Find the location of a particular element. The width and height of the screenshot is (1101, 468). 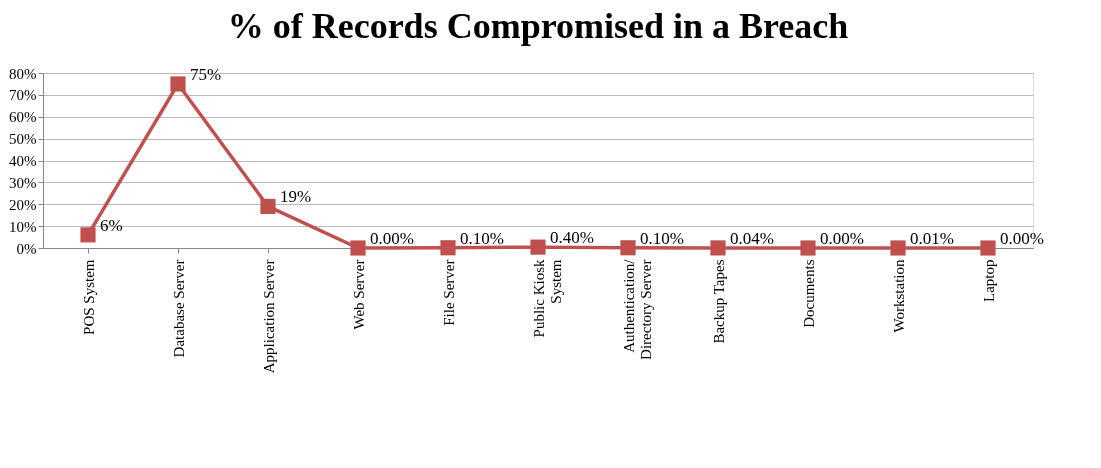

data-label: 6% is located at coordinates (111, 225).